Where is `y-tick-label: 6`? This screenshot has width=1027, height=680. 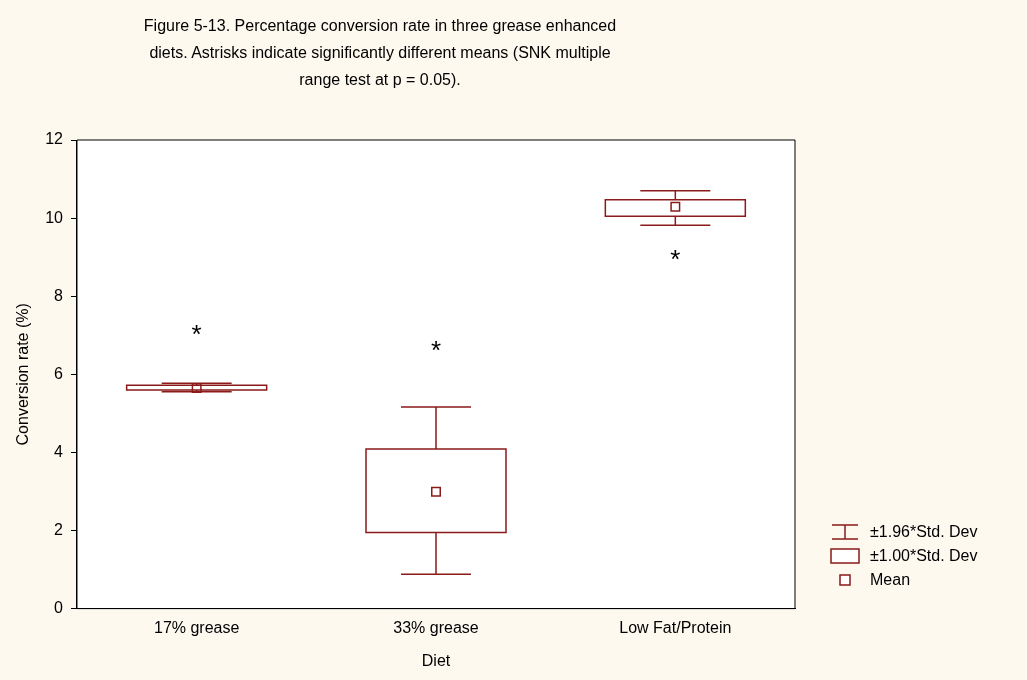 y-tick-label: 6 is located at coordinates (59, 373).